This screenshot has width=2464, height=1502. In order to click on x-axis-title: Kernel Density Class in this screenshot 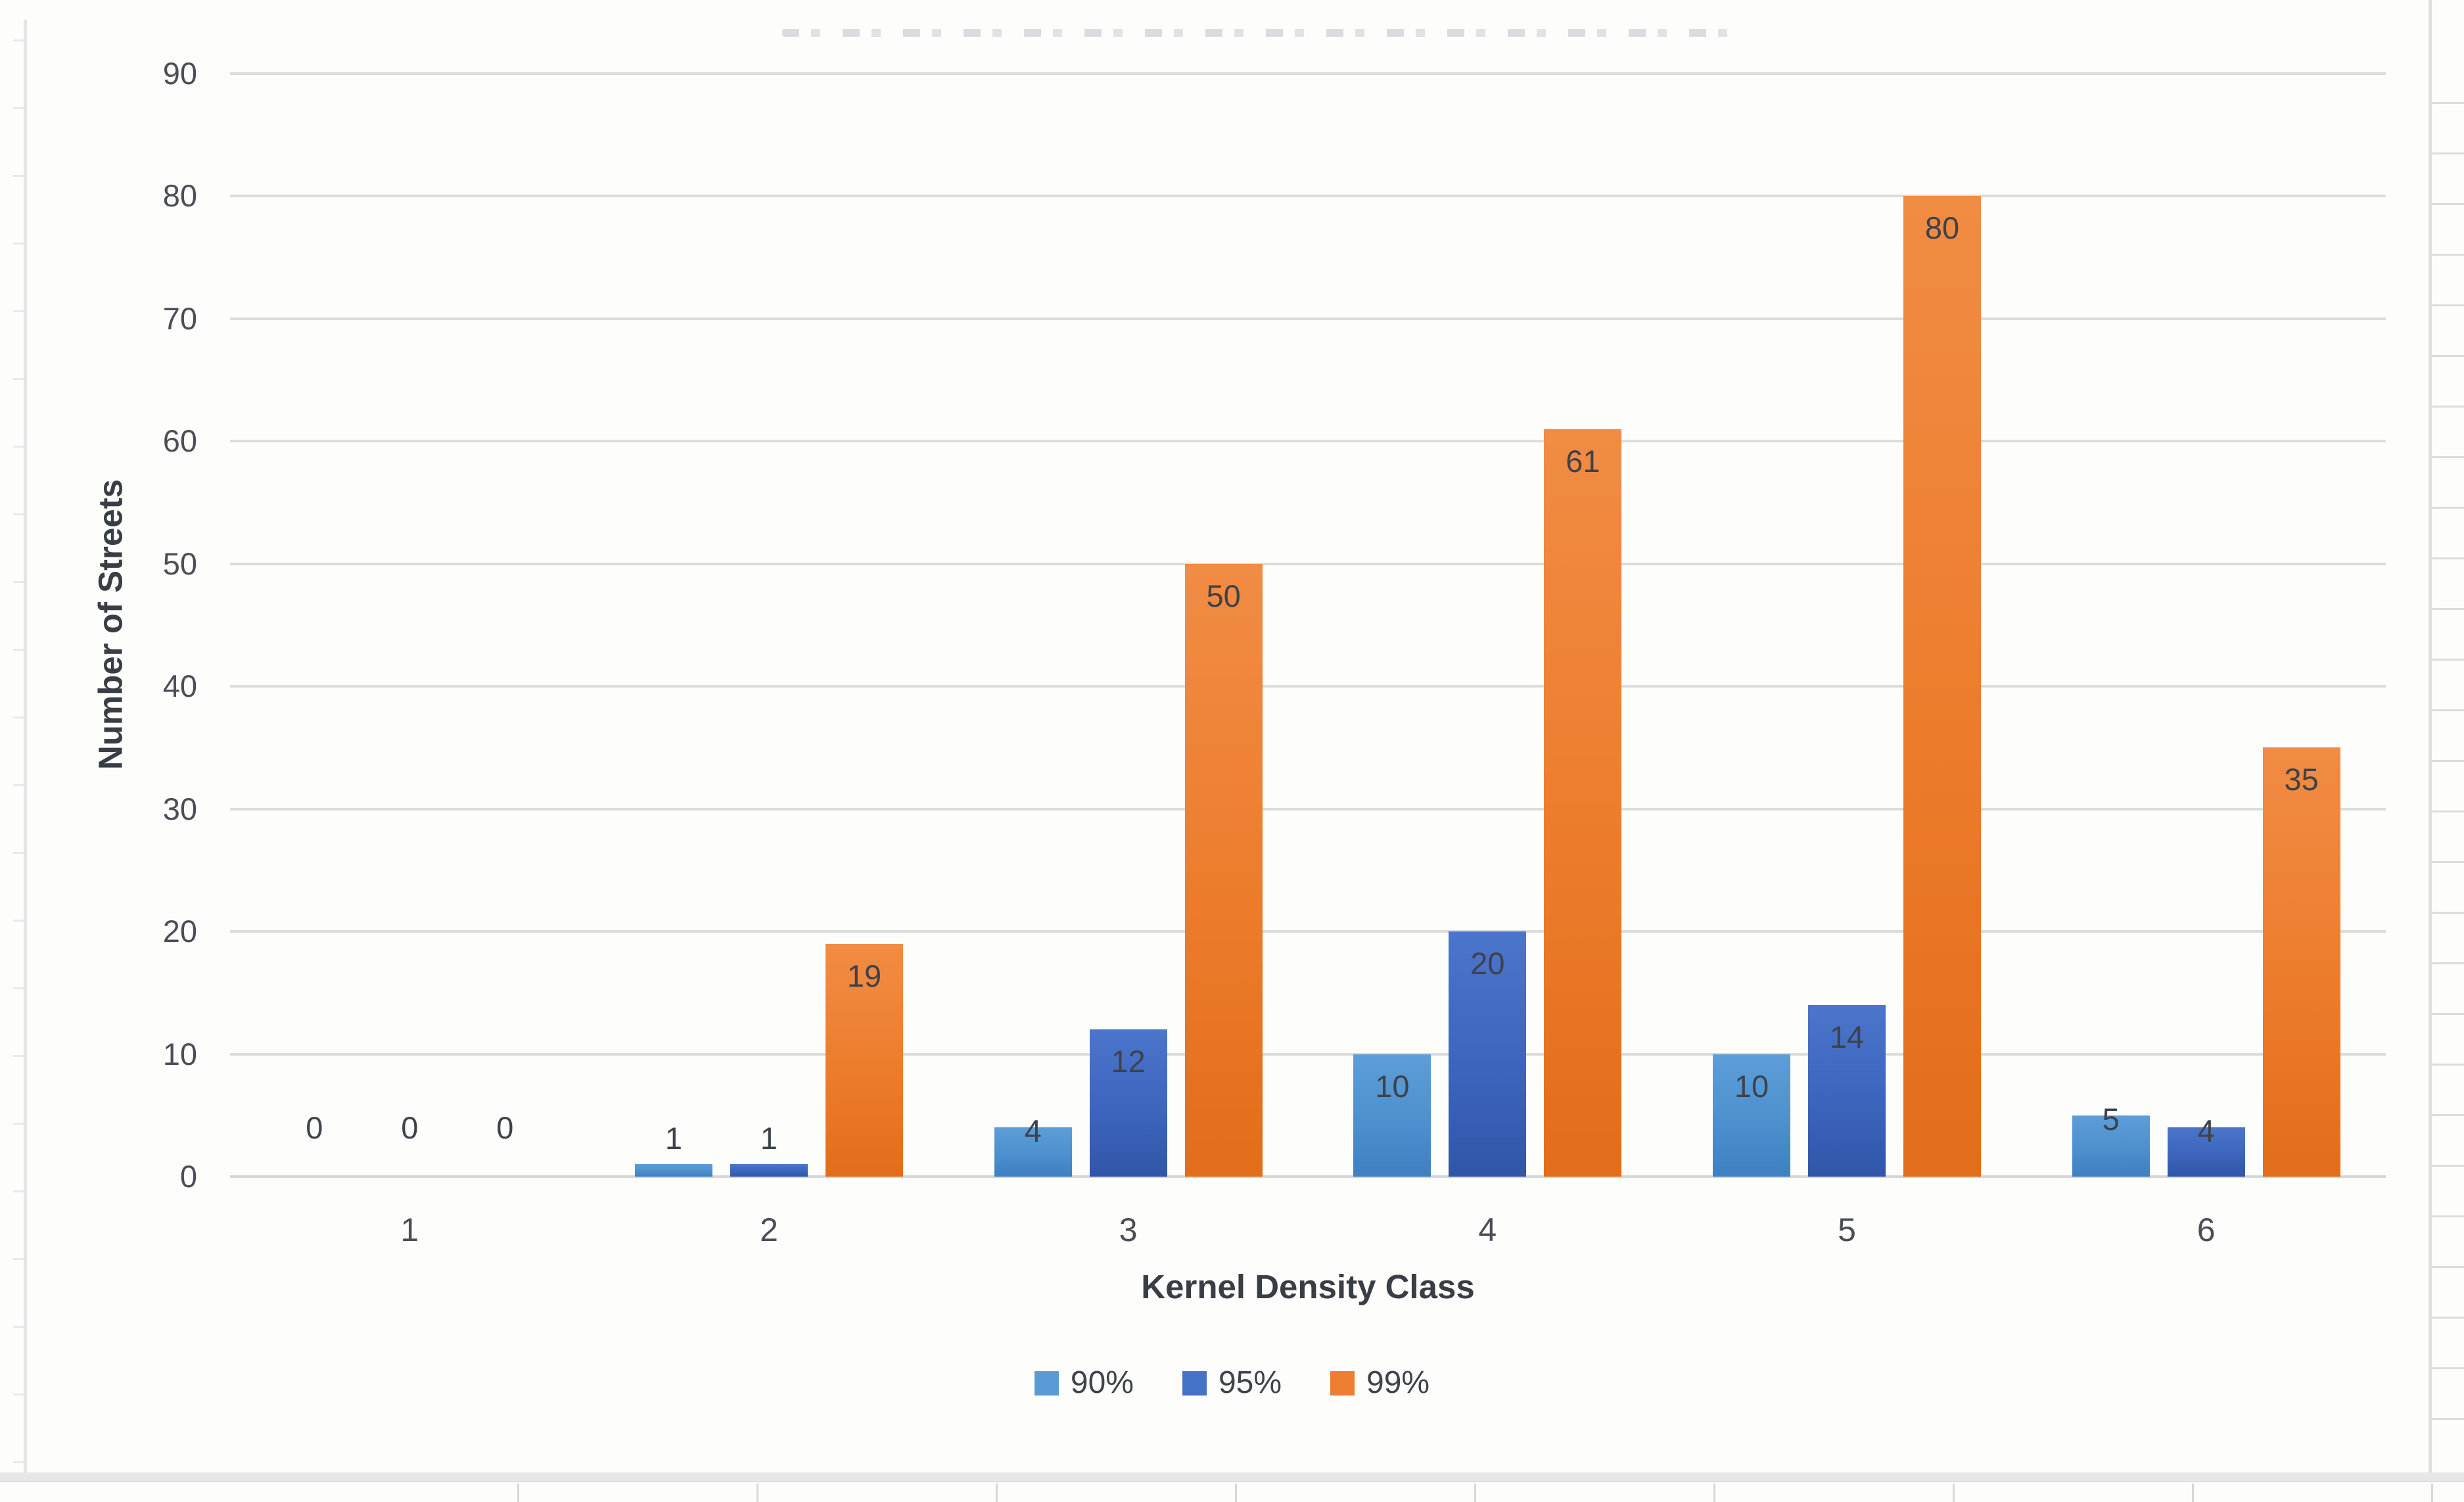, I will do `click(1308, 1286)`.